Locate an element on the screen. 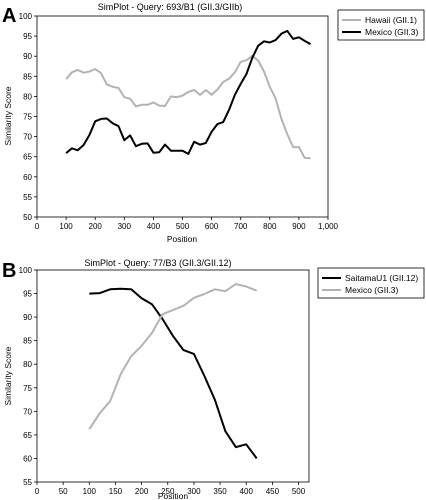 The image size is (426, 500). legend: SaitamaU1 (GII.12) Mexico (GII.3) is located at coordinates (371, 283).